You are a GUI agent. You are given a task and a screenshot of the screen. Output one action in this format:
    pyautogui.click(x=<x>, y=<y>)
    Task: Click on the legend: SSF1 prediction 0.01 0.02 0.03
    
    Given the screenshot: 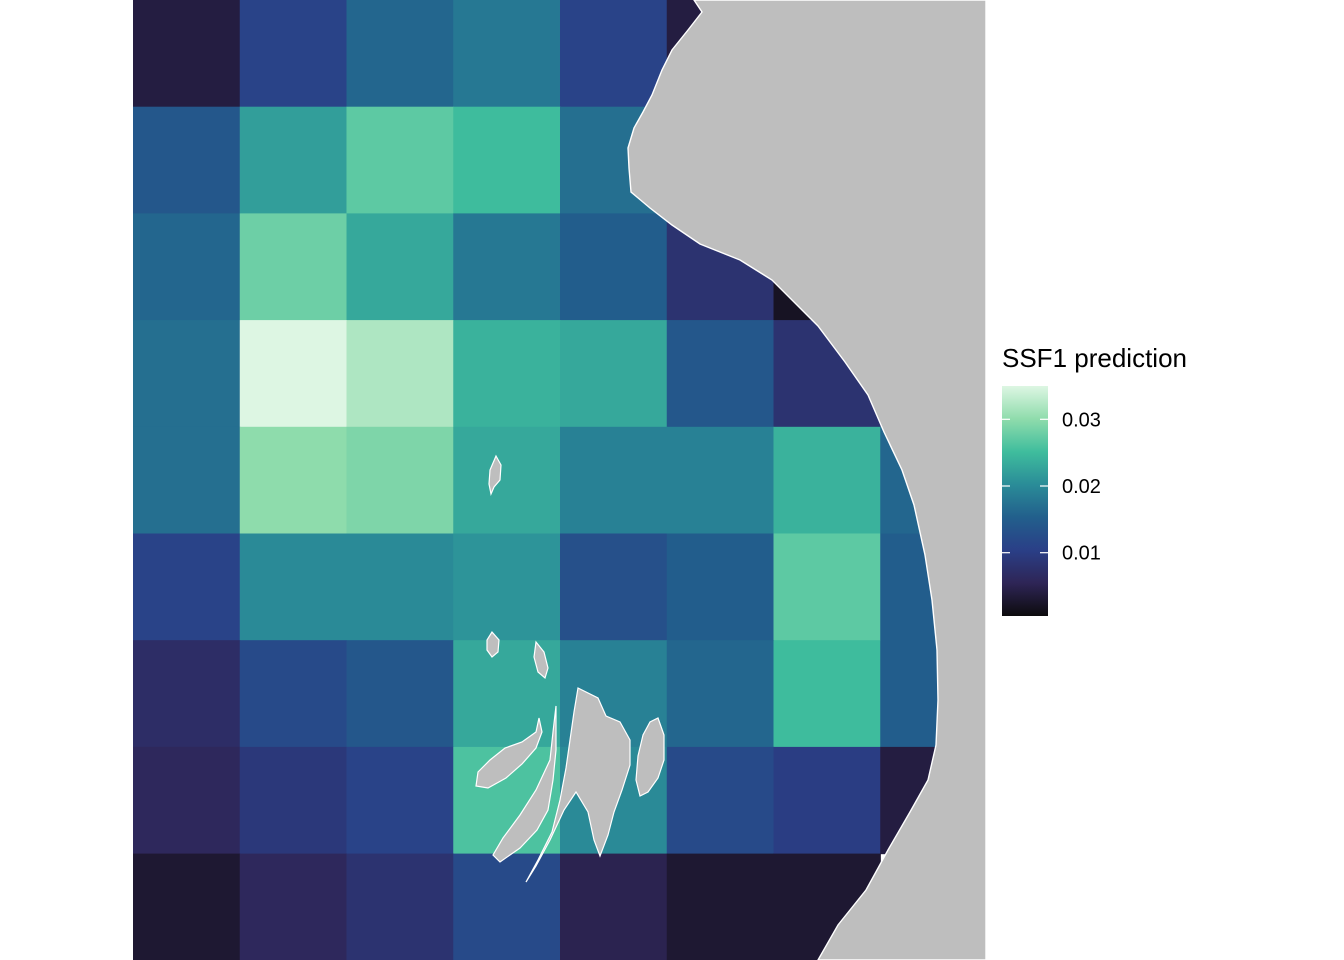 What is the action you would take?
    pyautogui.click(x=1094, y=479)
    